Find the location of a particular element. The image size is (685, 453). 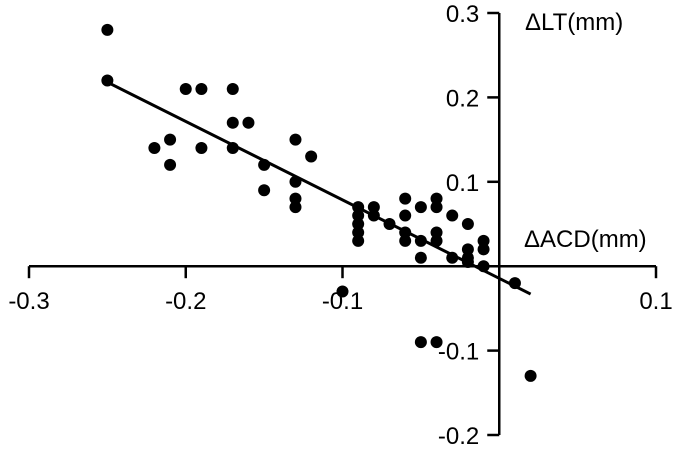

x-tick-label: 0.1 is located at coordinates (655, 301).